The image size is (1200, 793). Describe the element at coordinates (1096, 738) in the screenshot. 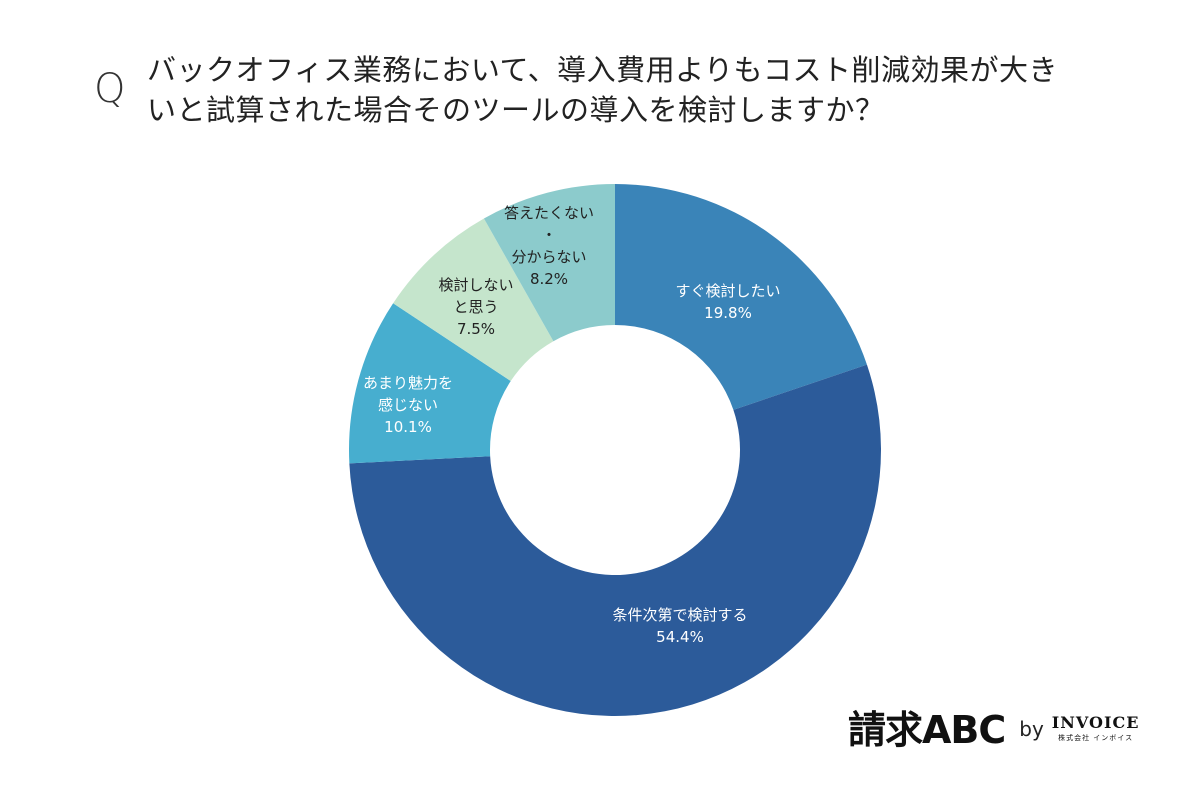

I see `logo-company-subtext: 株式会社 インボイス` at that location.